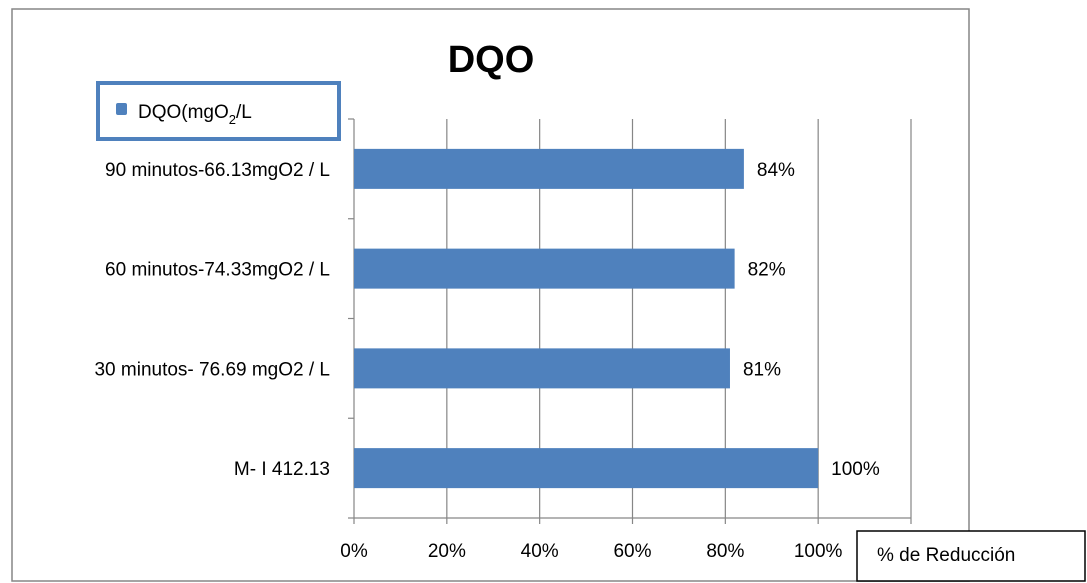 The image size is (1087, 583). I want to click on x-tick-labels: 0% 20% 40% 60% 80% 100%, so click(591, 551).